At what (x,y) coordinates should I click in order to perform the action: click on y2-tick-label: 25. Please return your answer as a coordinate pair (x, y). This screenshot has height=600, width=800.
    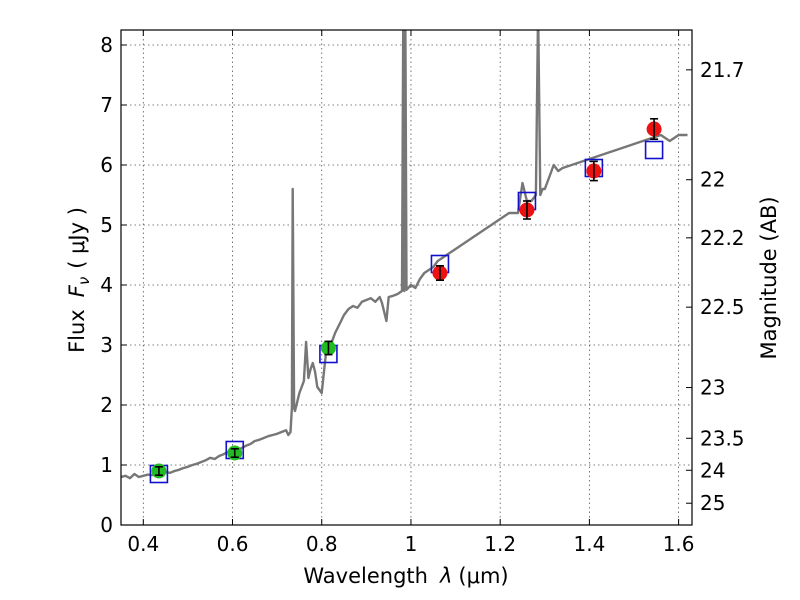
    Looking at the image, I should click on (712, 503).